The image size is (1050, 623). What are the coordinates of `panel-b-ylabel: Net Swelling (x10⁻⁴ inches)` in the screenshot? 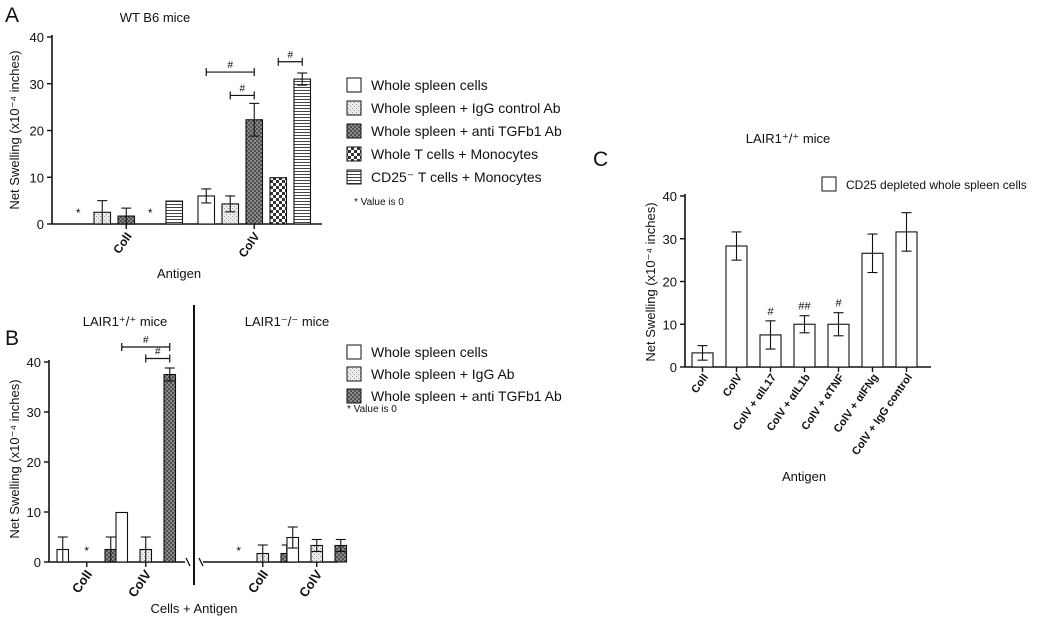 It's located at (14, 458).